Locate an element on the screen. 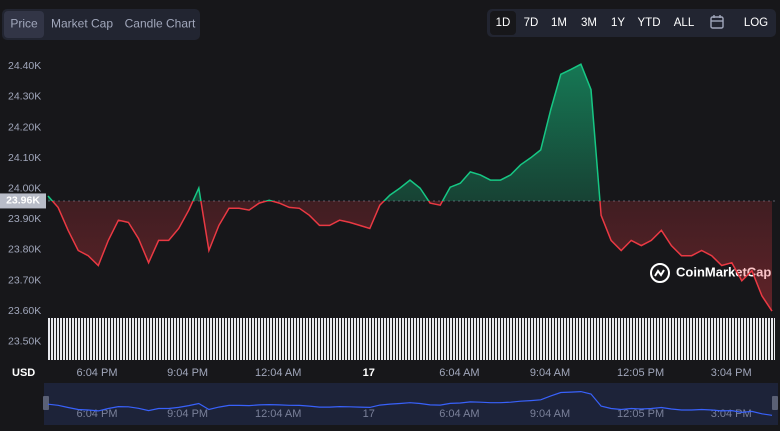 The image size is (780, 431). navigator-tick-label: 9:04 AM is located at coordinates (550, 414).